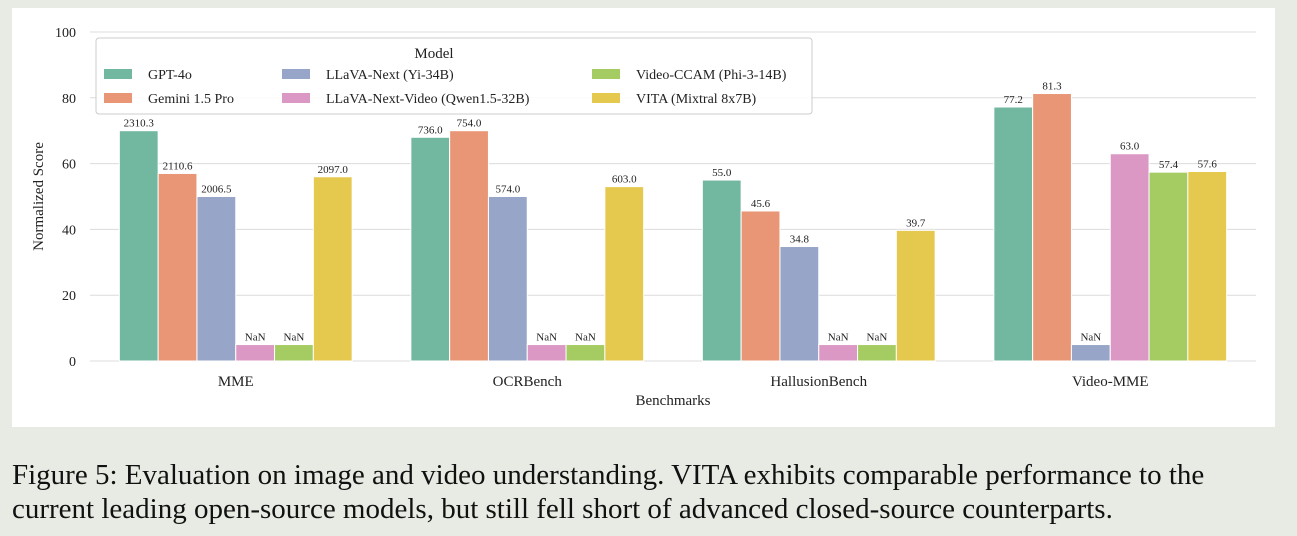  I want to click on bar-data-label: 574.0, so click(507, 190).